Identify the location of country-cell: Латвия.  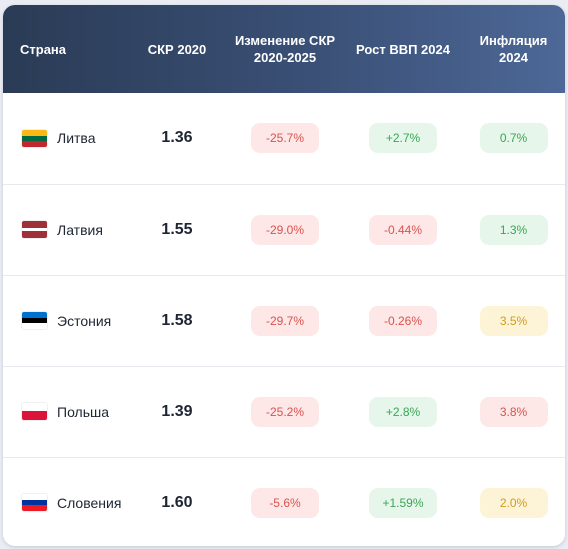
(65, 229).